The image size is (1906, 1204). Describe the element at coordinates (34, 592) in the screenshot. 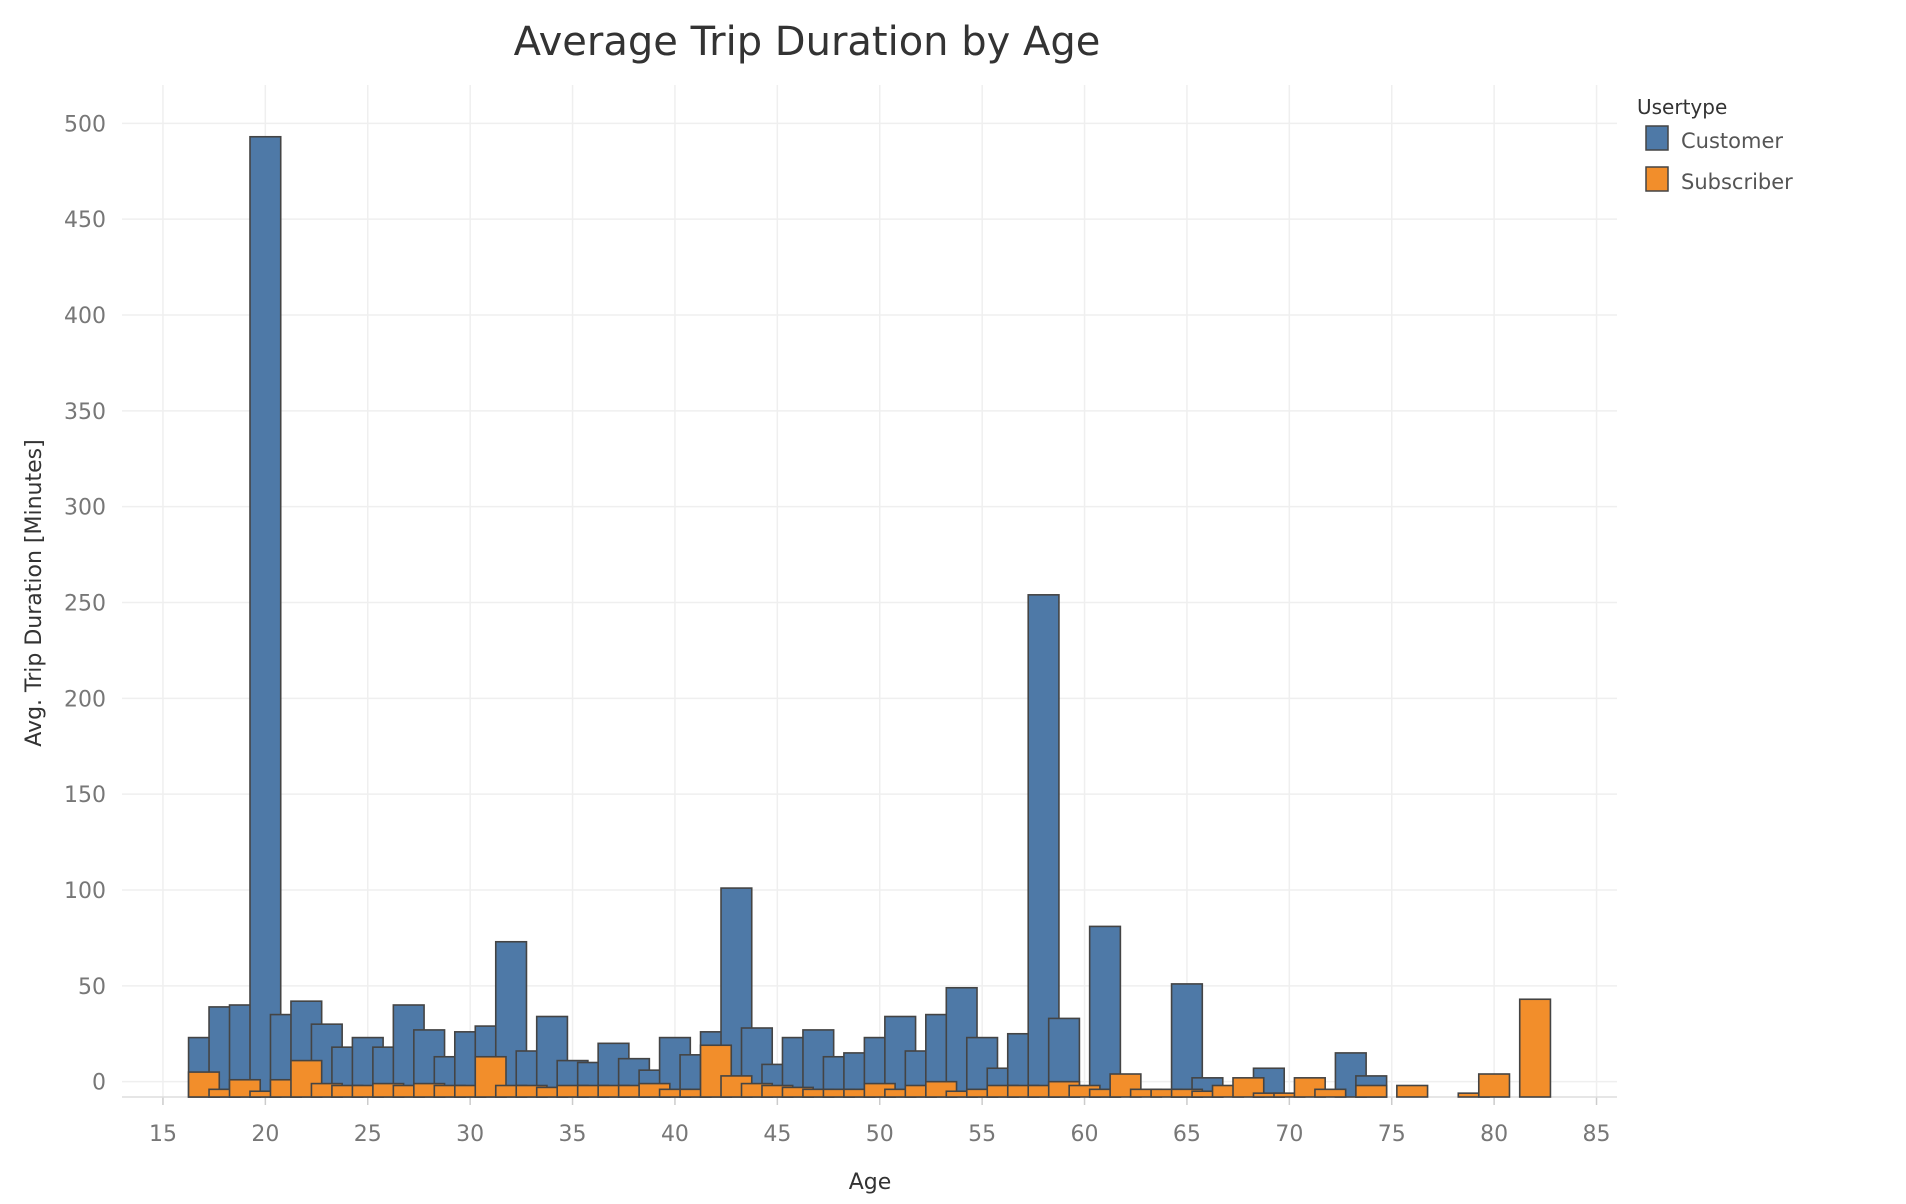

I see `y-axis-label: Avg. Trip Duration [Minutes]` at that location.